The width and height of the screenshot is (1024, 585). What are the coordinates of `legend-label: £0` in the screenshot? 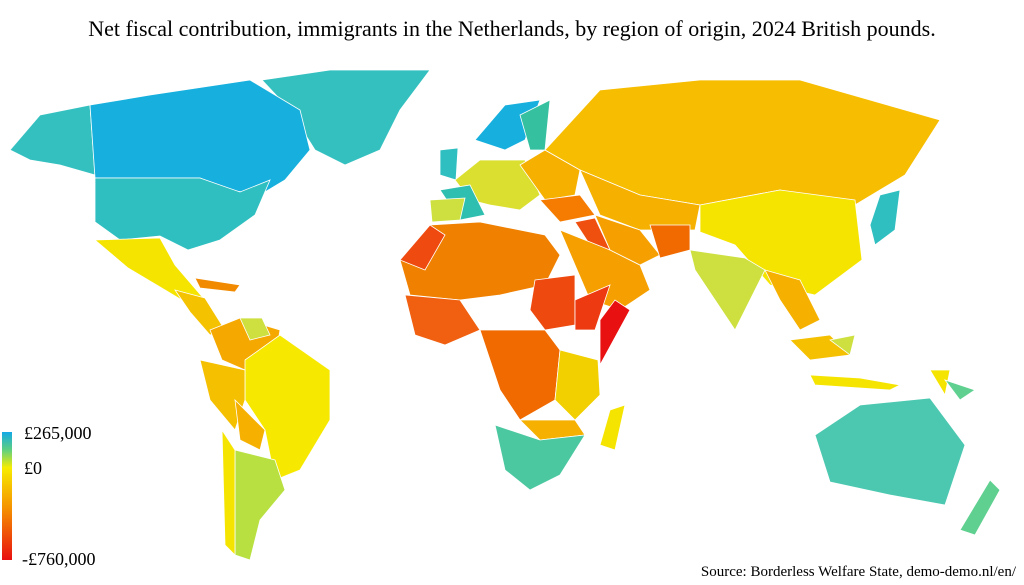 It's located at (33, 468).